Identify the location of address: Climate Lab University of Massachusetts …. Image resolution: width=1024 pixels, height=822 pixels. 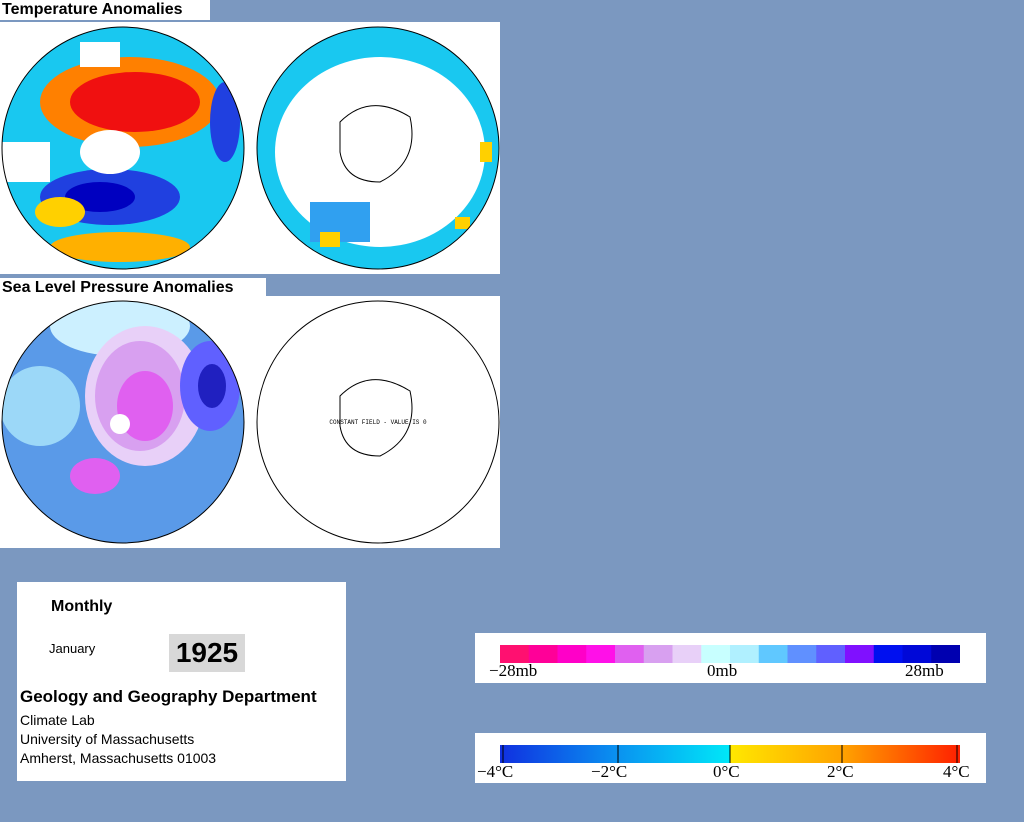
(118, 739).